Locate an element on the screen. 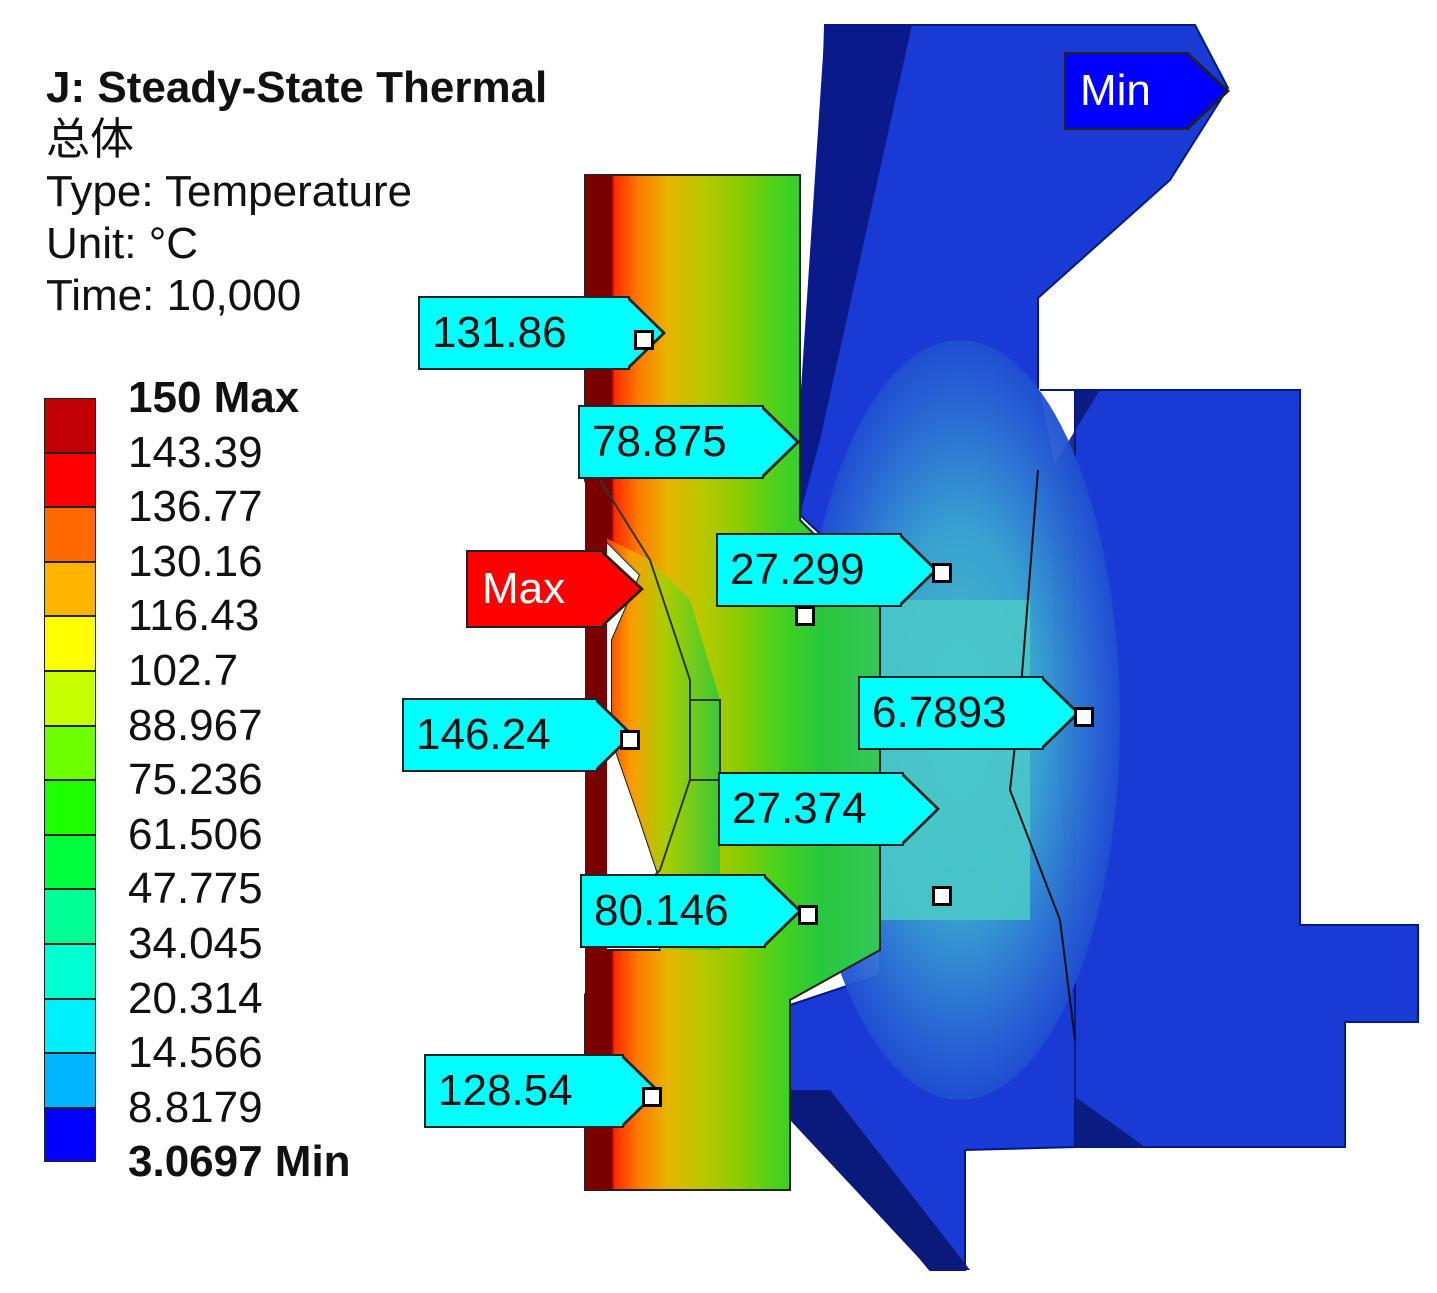 Image resolution: width=1437 pixels, height=1293 pixels. legend-level-label: 102.7 is located at coordinates (183, 670).